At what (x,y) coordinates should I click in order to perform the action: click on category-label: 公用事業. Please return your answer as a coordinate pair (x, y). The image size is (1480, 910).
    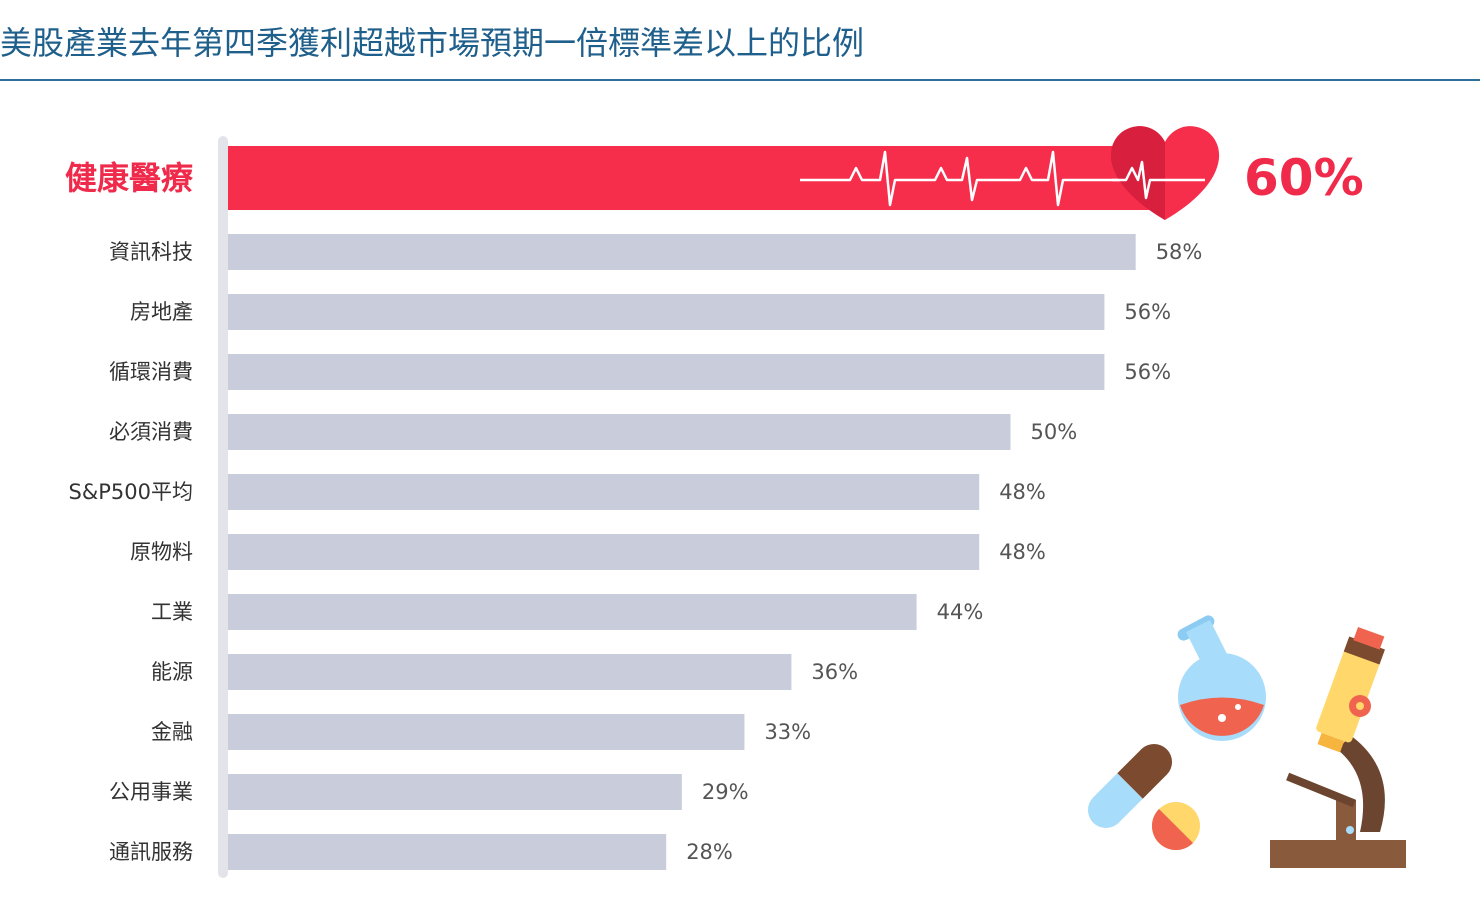
    Looking at the image, I should click on (151, 792).